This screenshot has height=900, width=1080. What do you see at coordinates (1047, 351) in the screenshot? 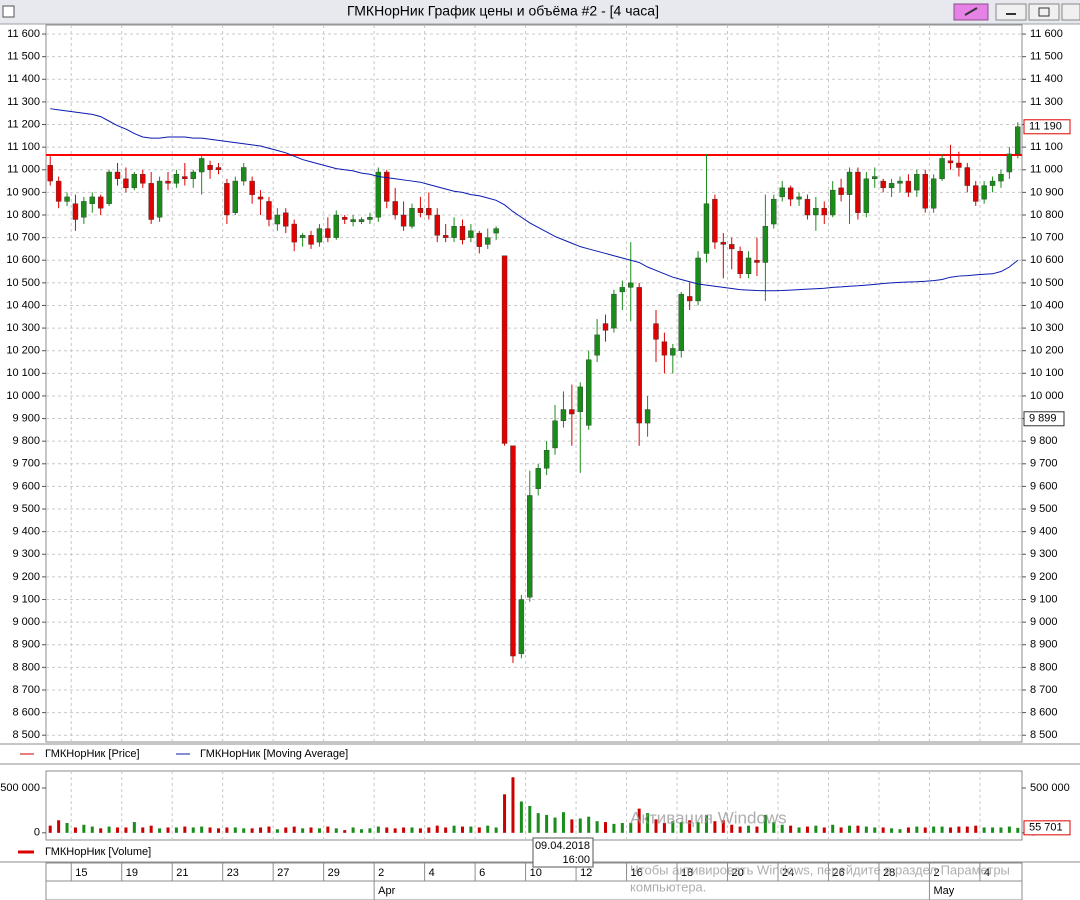
I see `y2-tick-label: 10 200` at bounding box center [1047, 351].